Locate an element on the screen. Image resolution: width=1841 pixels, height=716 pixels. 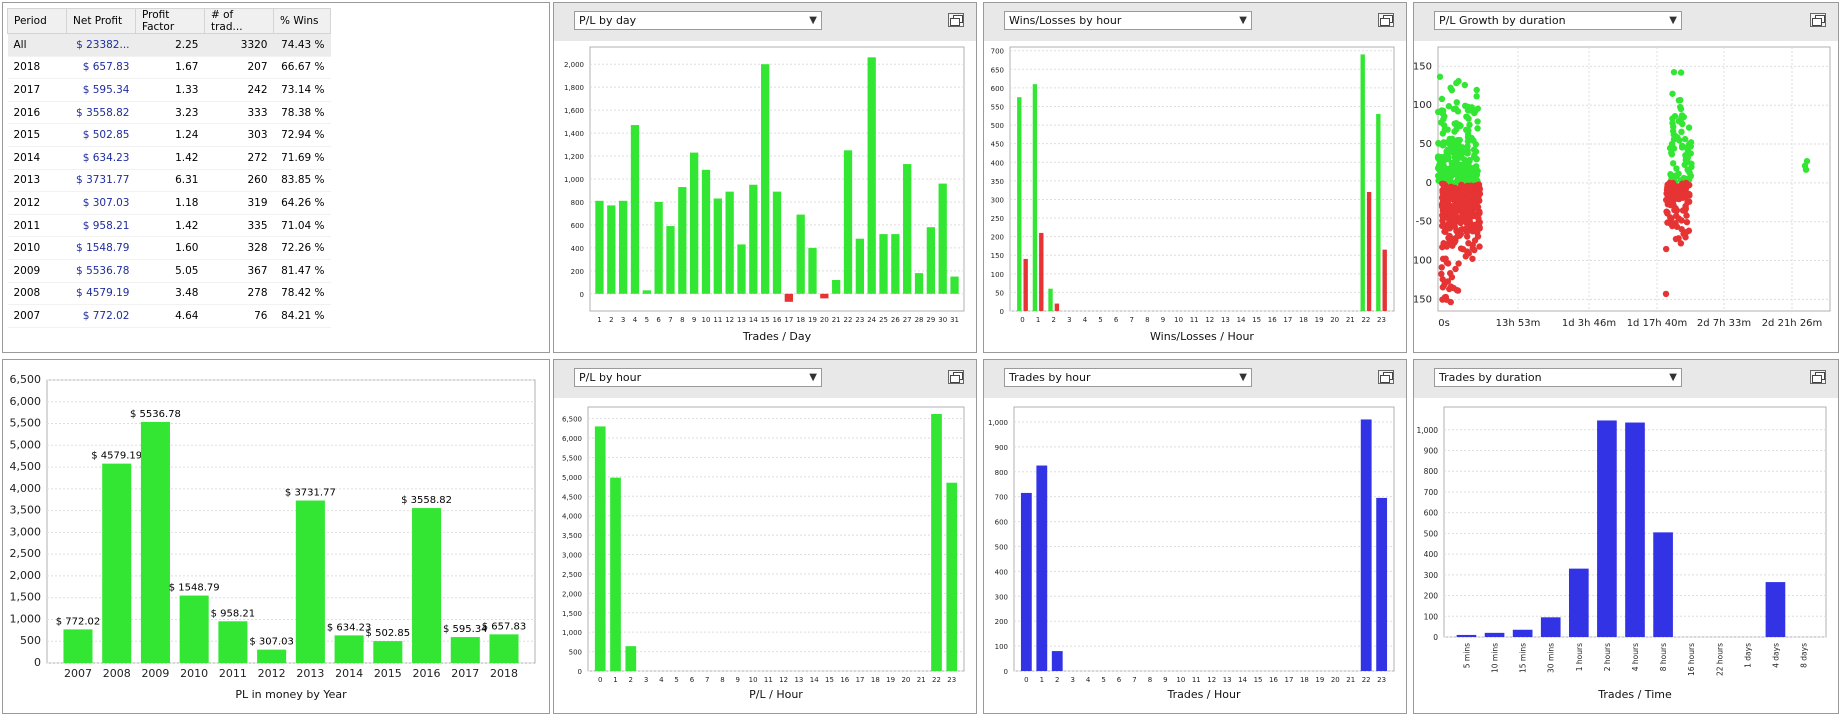
x-tick-label: 3 is located at coordinates (646, 680).